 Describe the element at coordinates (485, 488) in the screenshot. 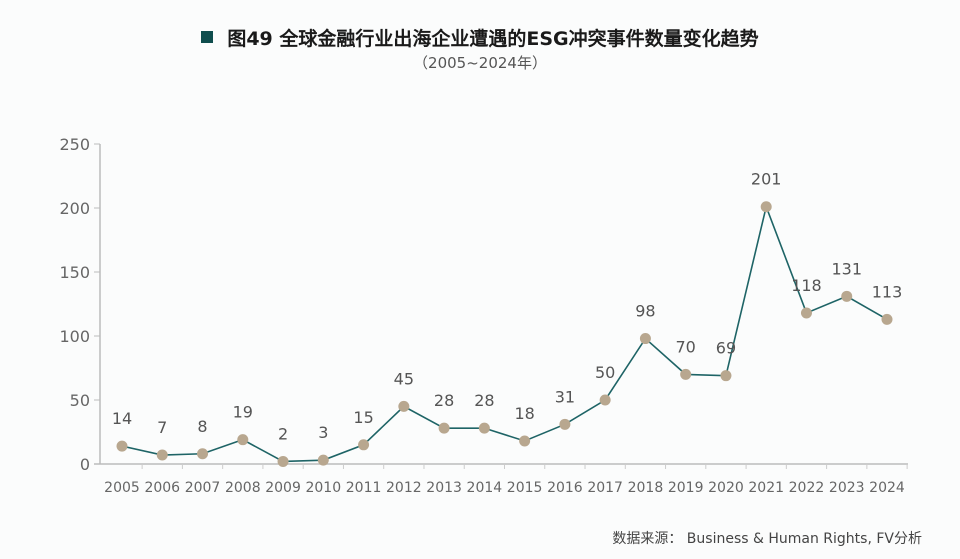

I see `x-tick-label: 2014` at that location.